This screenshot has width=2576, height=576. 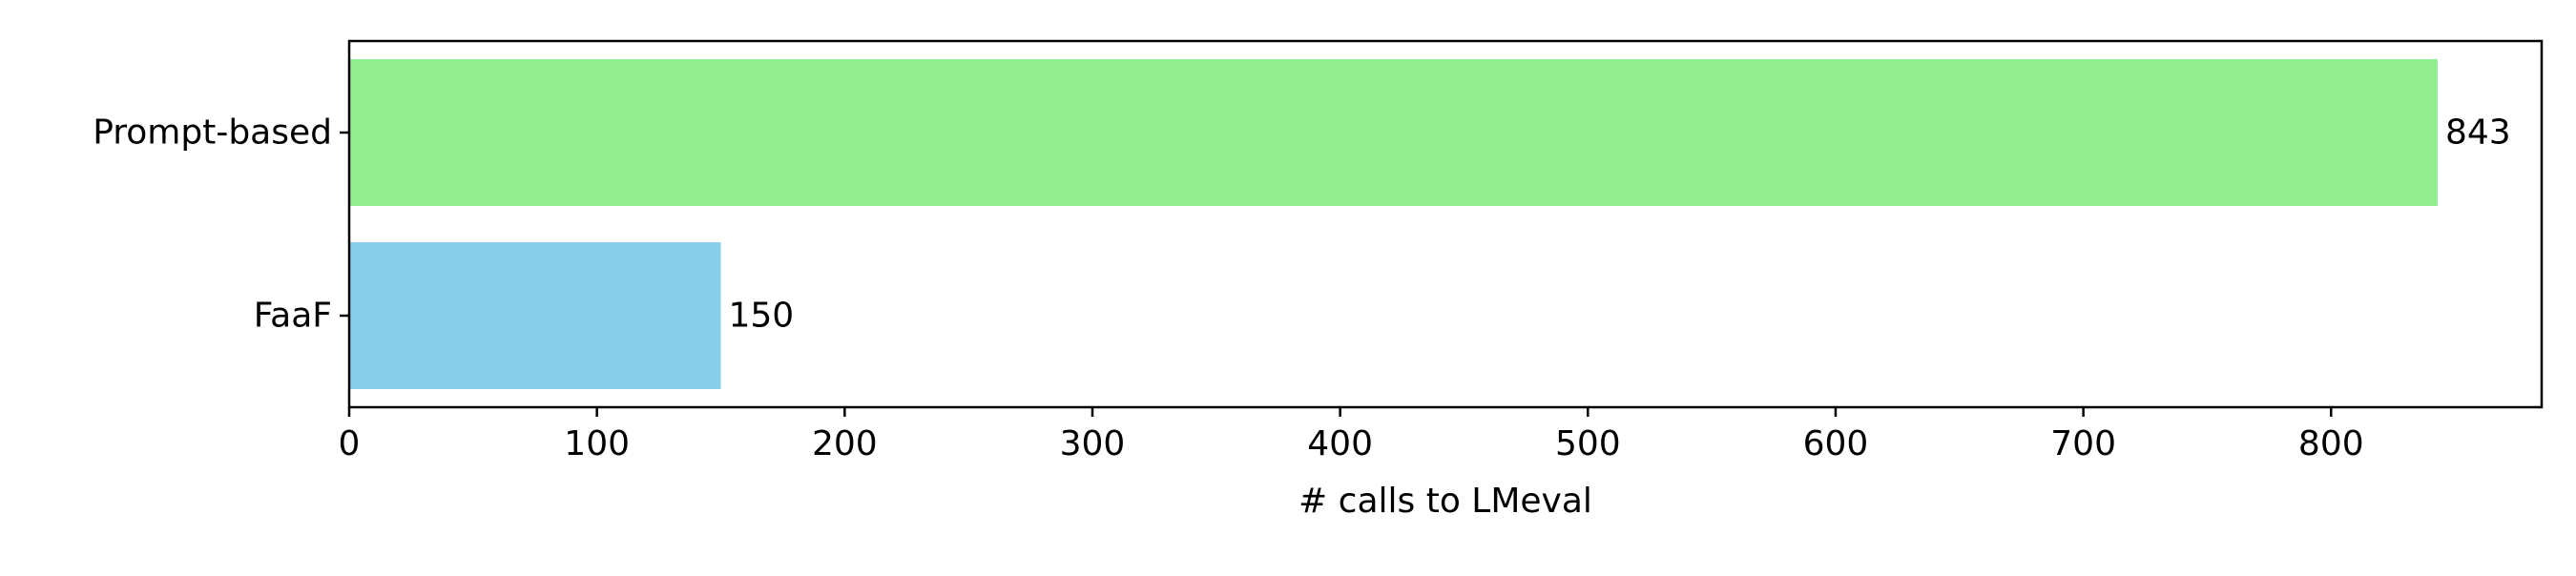 I want to click on value-label-faaf: 150, so click(x=761, y=316).